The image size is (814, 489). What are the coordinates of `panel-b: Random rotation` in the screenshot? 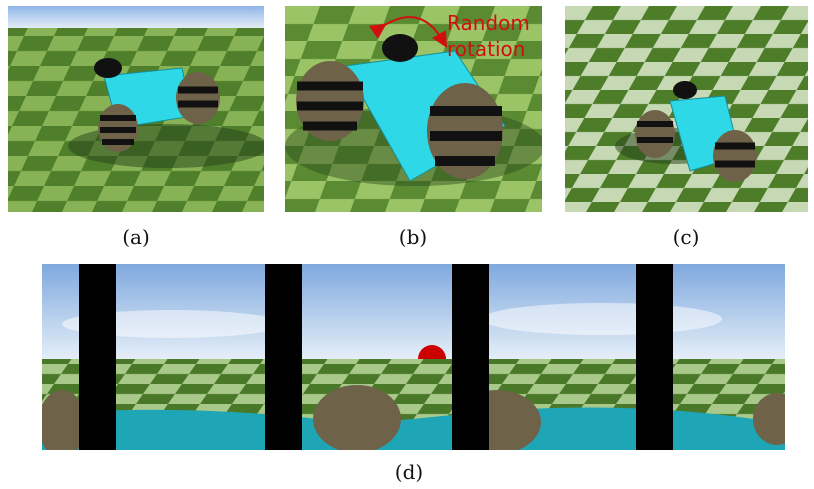 It's located at (413, 109).